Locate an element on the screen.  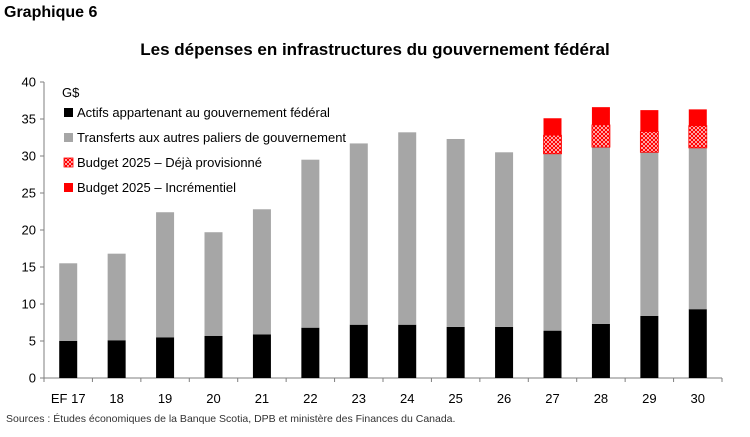
y-tick-label: 0 is located at coordinates (32, 378).